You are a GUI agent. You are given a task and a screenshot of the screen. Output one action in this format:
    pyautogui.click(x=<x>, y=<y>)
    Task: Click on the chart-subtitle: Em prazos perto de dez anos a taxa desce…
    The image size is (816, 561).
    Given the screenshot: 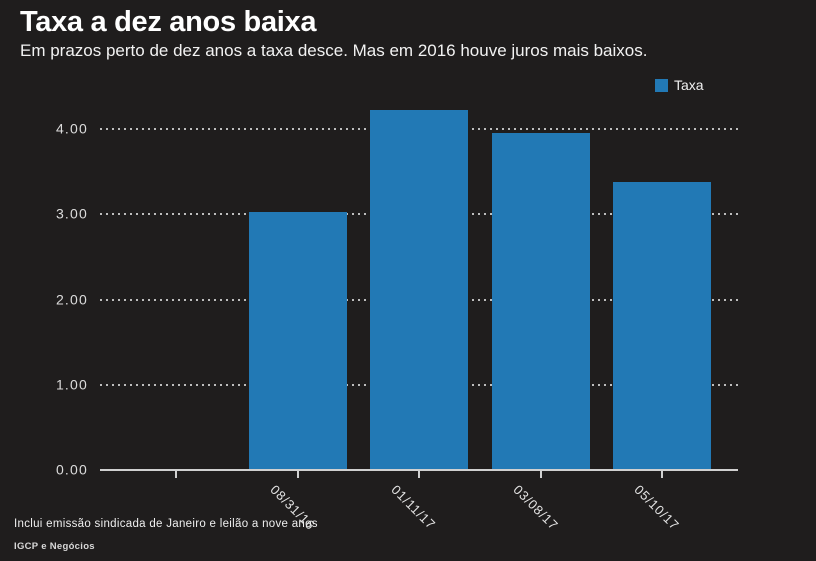 What is the action you would take?
    pyautogui.click(x=334, y=50)
    